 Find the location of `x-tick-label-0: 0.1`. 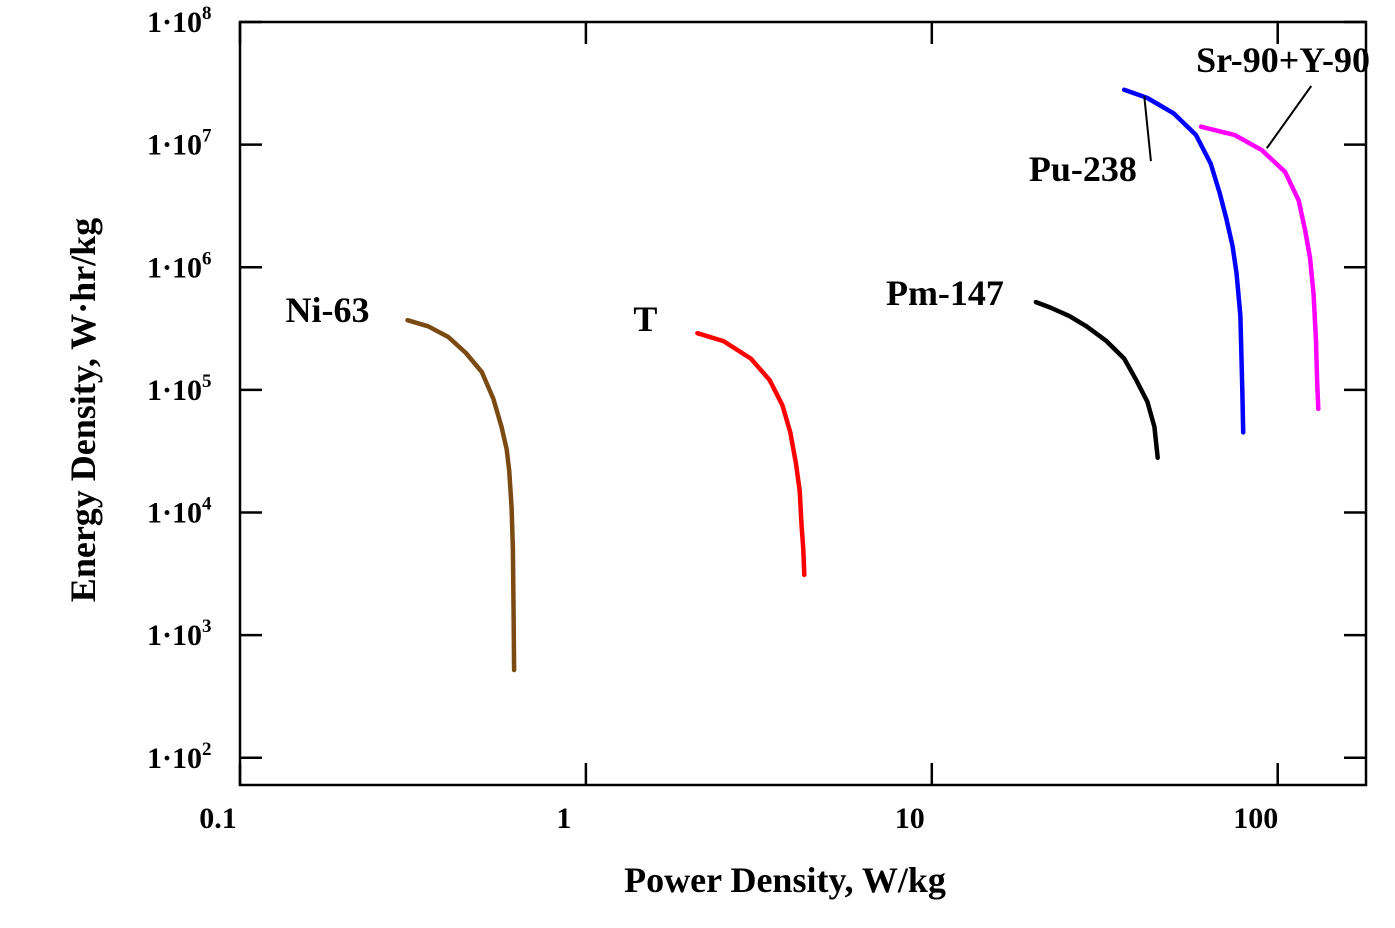

x-tick-label-0: 0.1 is located at coordinates (218, 818).